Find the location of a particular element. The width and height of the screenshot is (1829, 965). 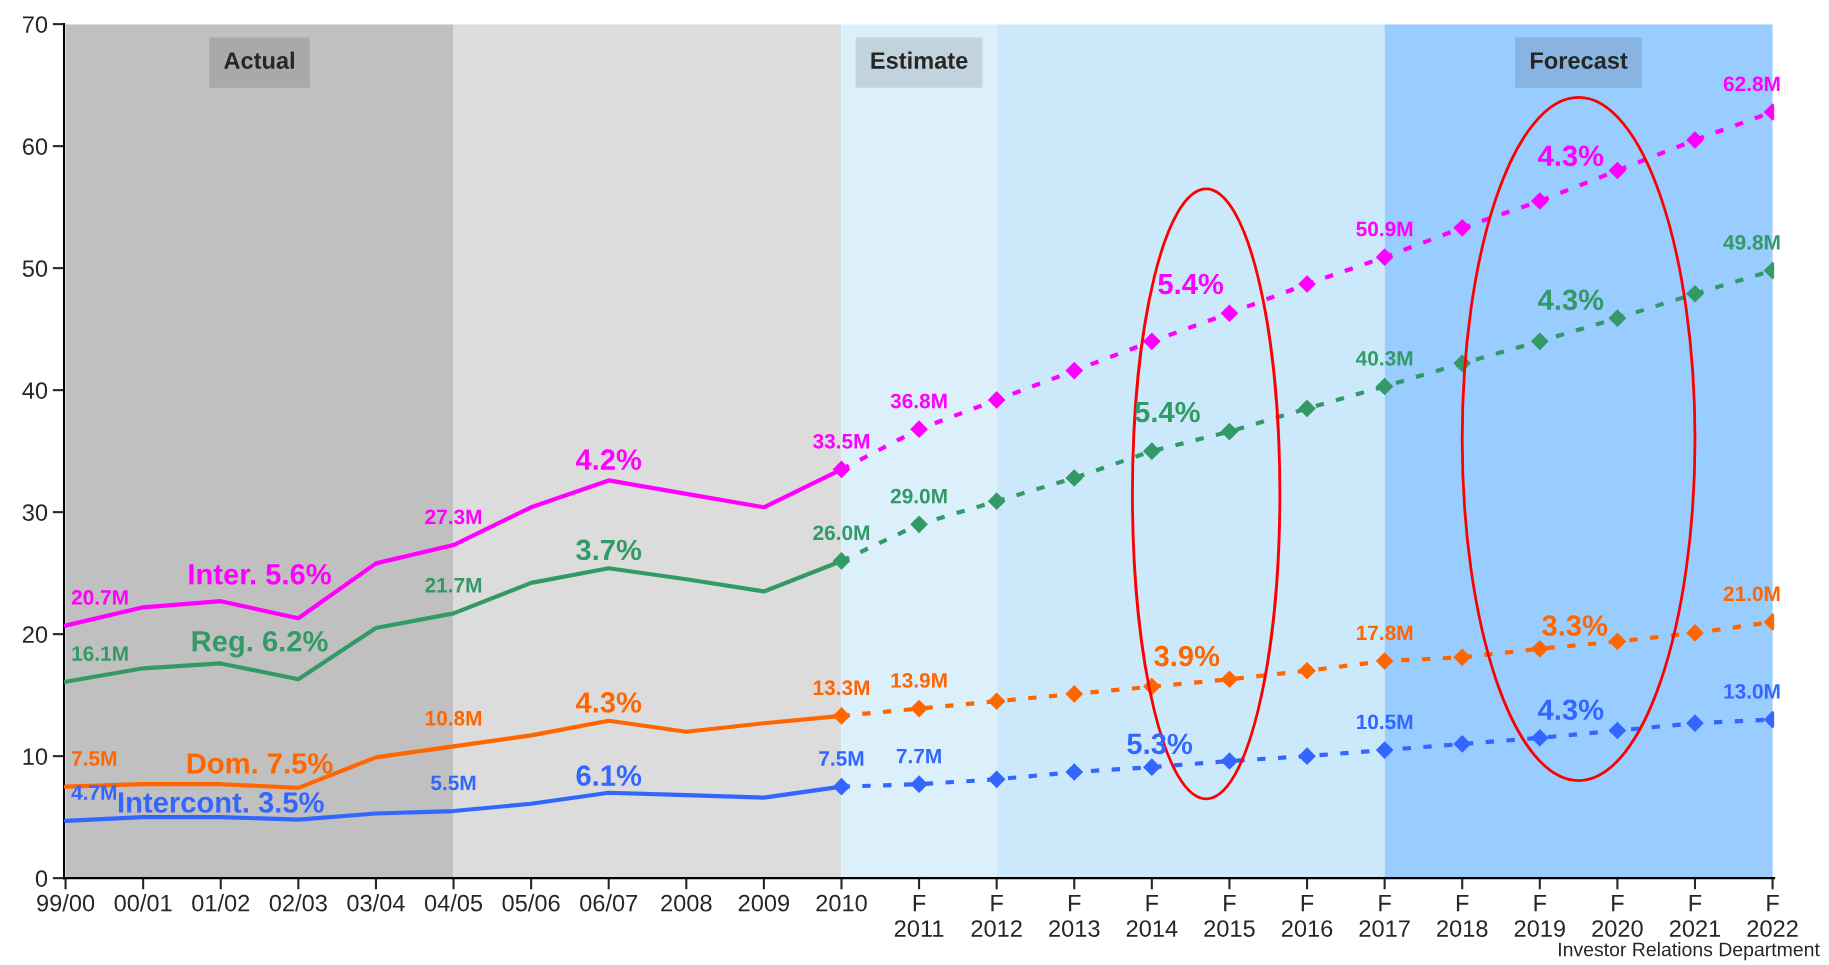

x-tick-label: 2010 is located at coordinates (841, 903).